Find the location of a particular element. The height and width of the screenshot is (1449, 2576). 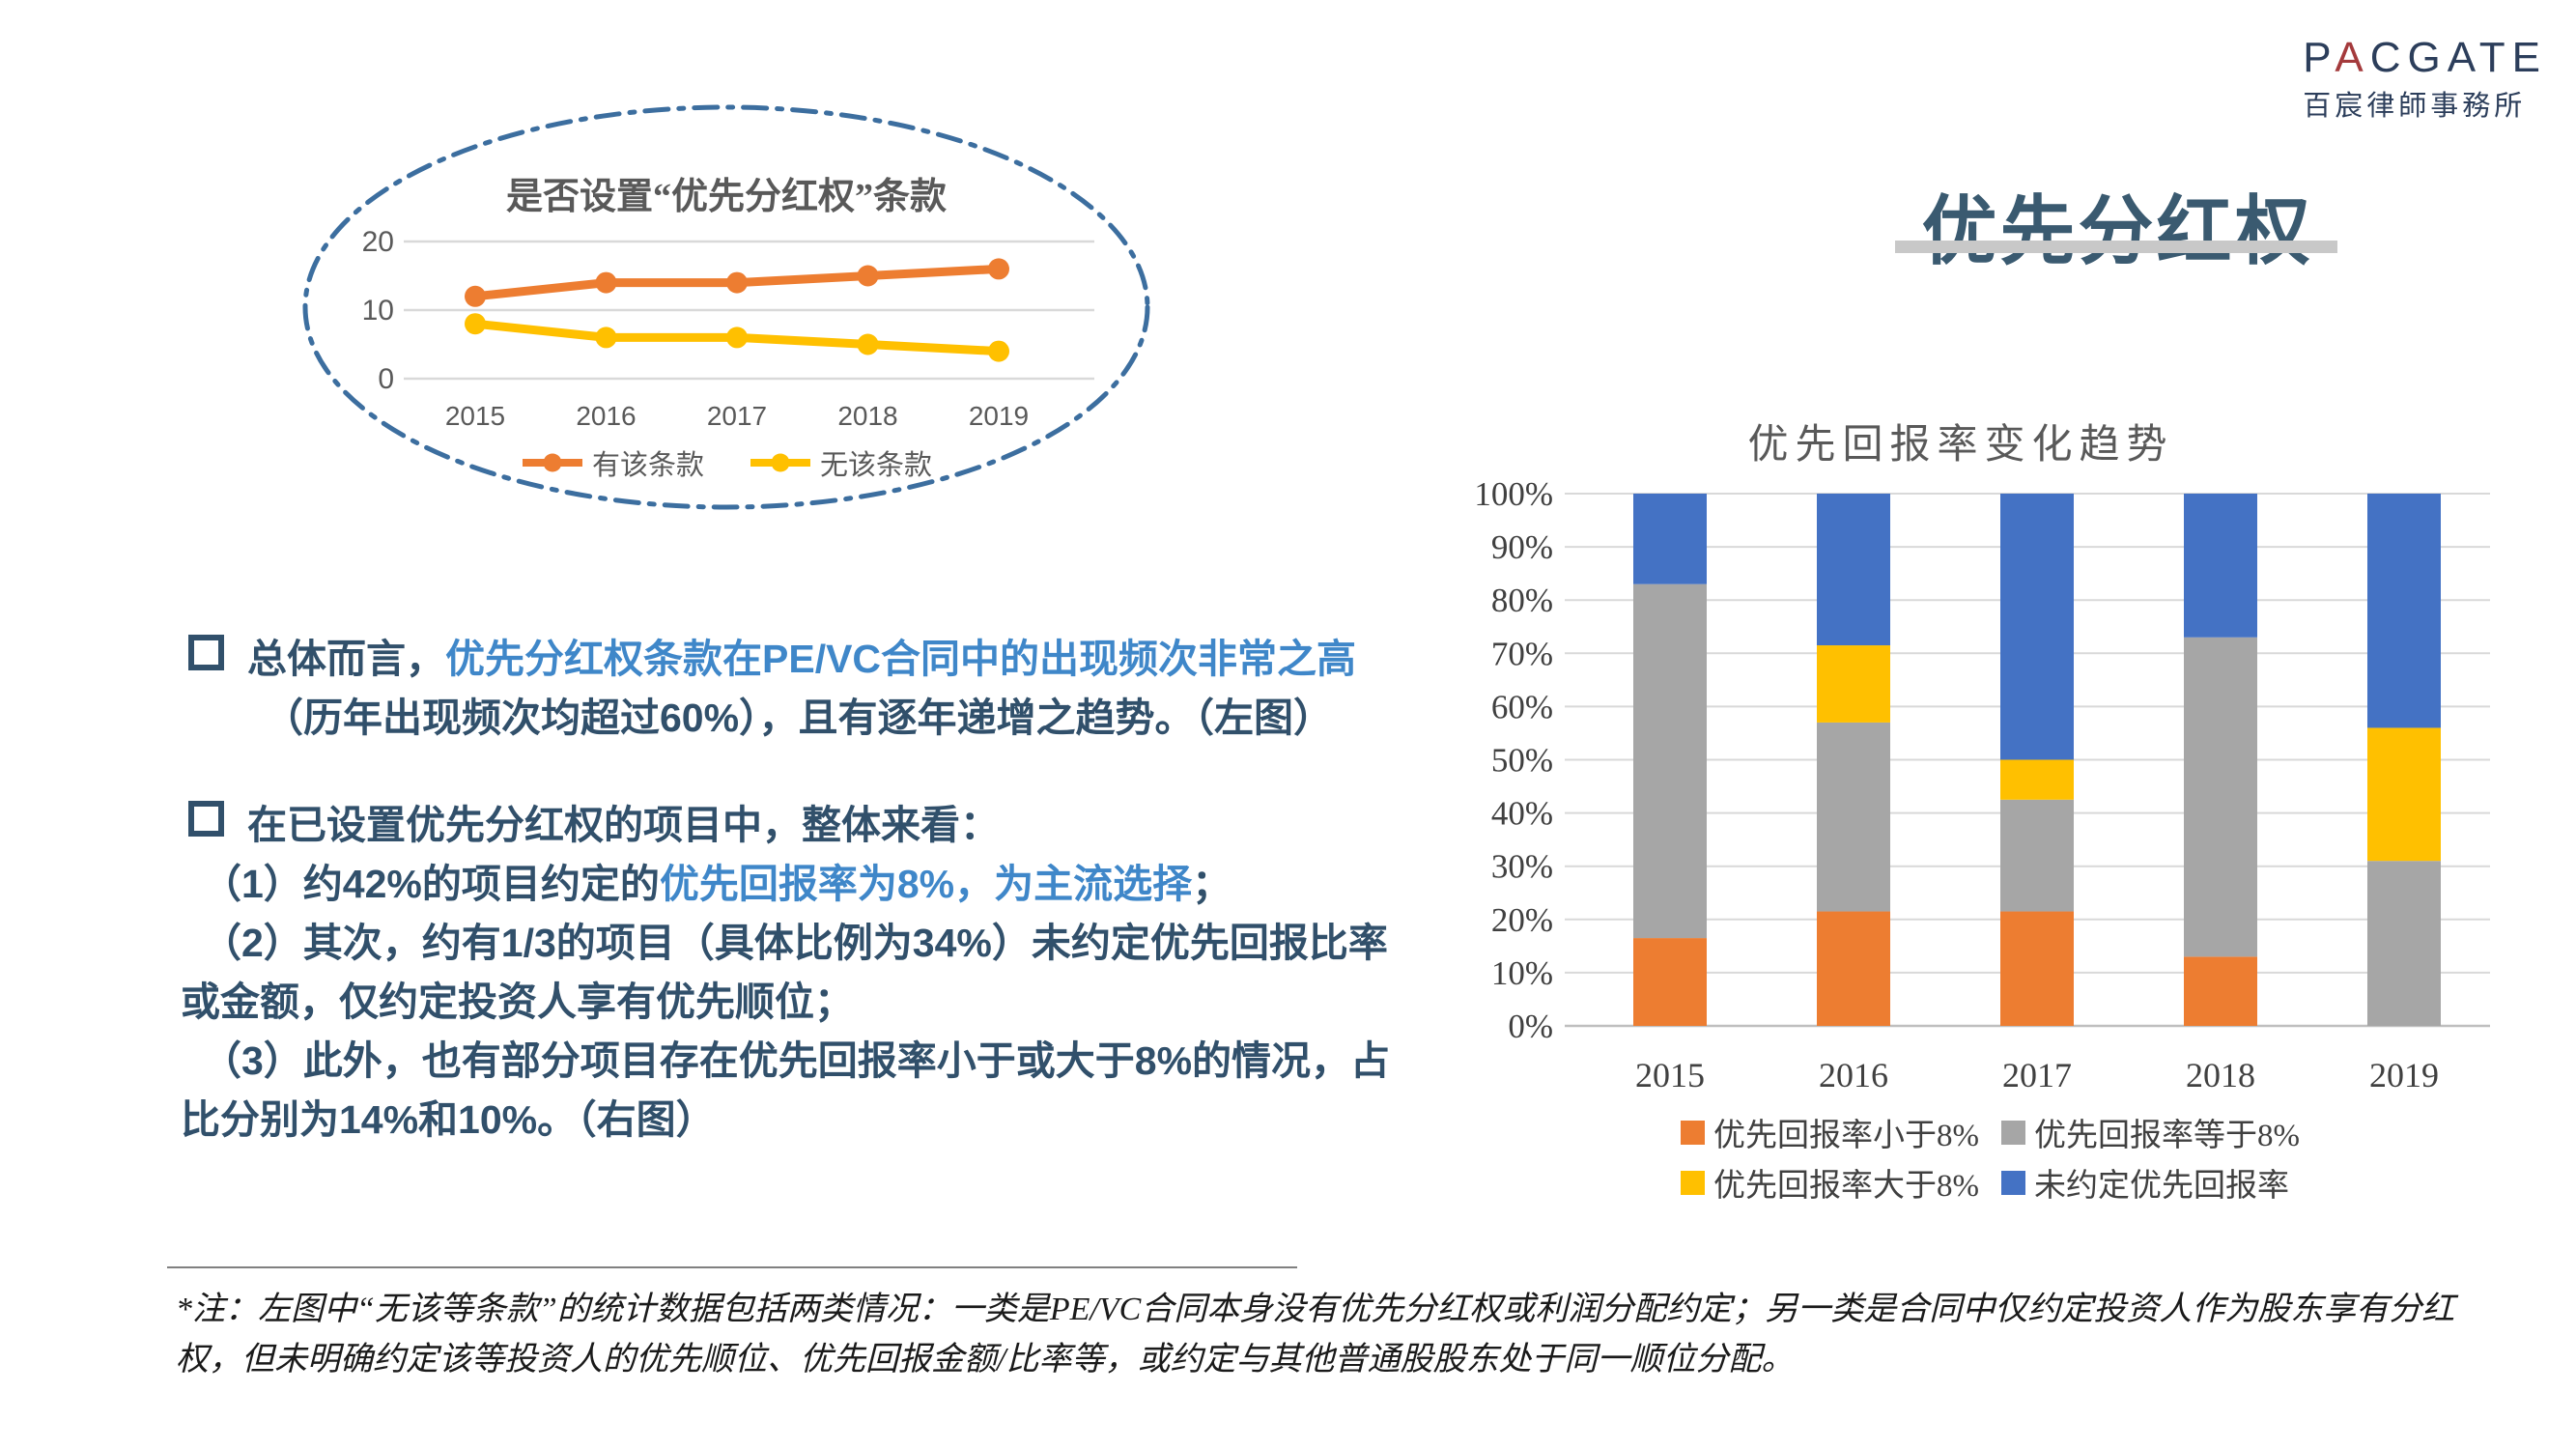

oval-dashed-border is located at coordinates (726, 307).